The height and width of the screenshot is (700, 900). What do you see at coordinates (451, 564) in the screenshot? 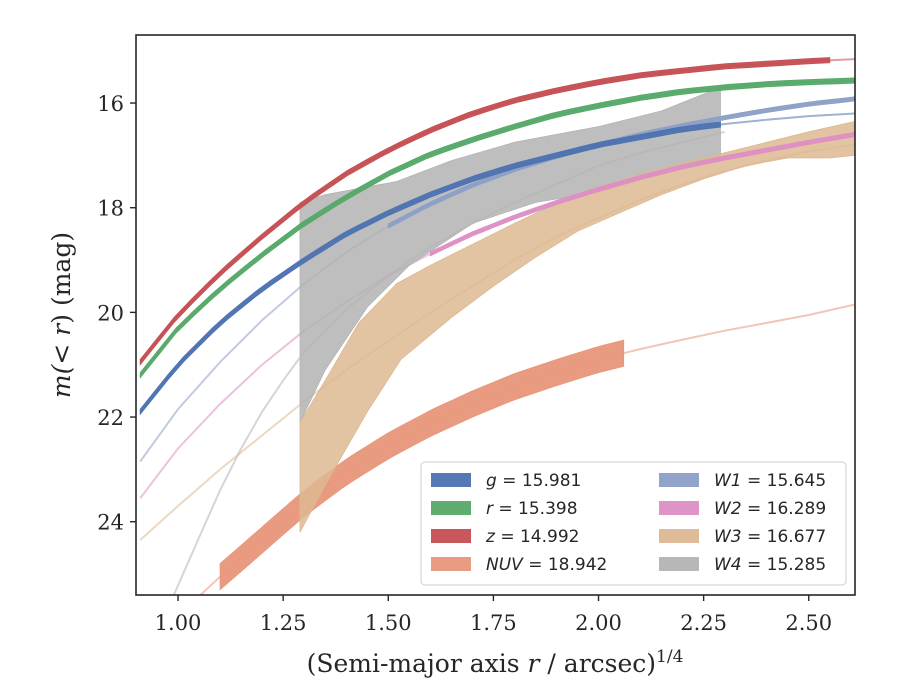
I see `legend-swatch-nuv` at bounding box center [451, 564].